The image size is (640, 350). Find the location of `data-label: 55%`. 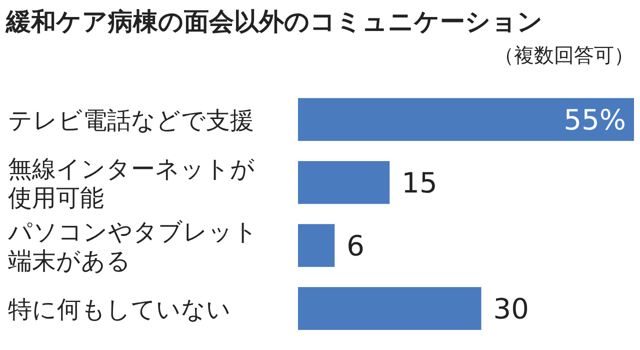

data-label: 55% is located at coordinates (595, 120).